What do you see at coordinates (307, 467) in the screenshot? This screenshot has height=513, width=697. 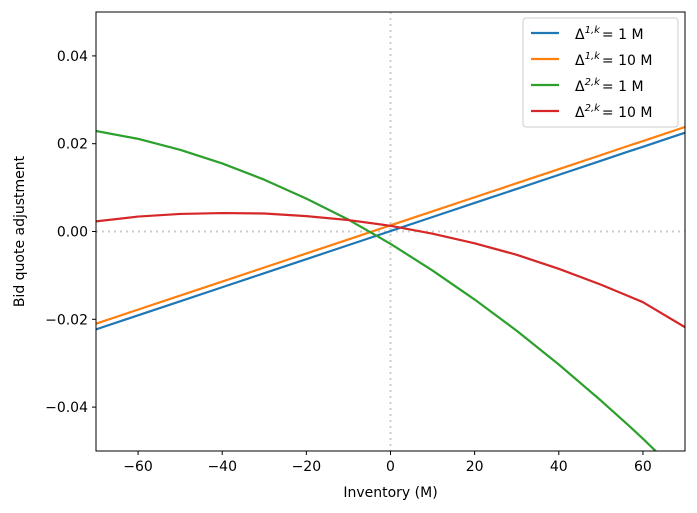 I see `x-tick-label: −20` at bounding box center [307, 467].